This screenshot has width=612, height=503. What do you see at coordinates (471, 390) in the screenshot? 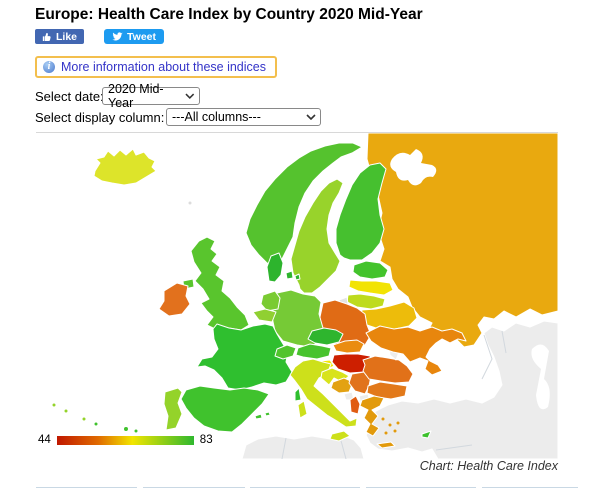
I see `no-data-internal-borders` at bounding box center [471, 390].